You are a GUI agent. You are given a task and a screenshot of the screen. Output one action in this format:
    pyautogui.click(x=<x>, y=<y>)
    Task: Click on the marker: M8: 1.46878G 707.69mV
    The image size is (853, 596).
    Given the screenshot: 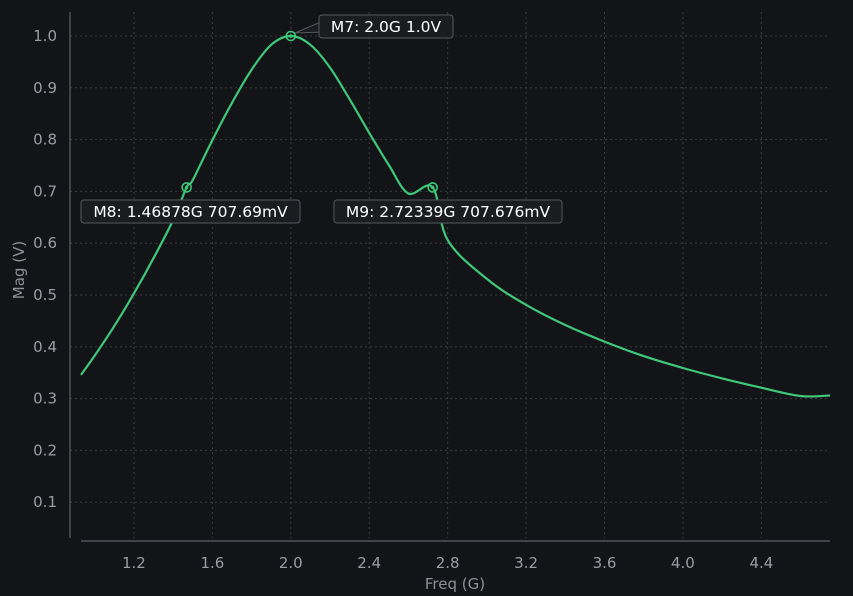 What is the action you would take?
    pyautogui.click(x=190, y=203)
    